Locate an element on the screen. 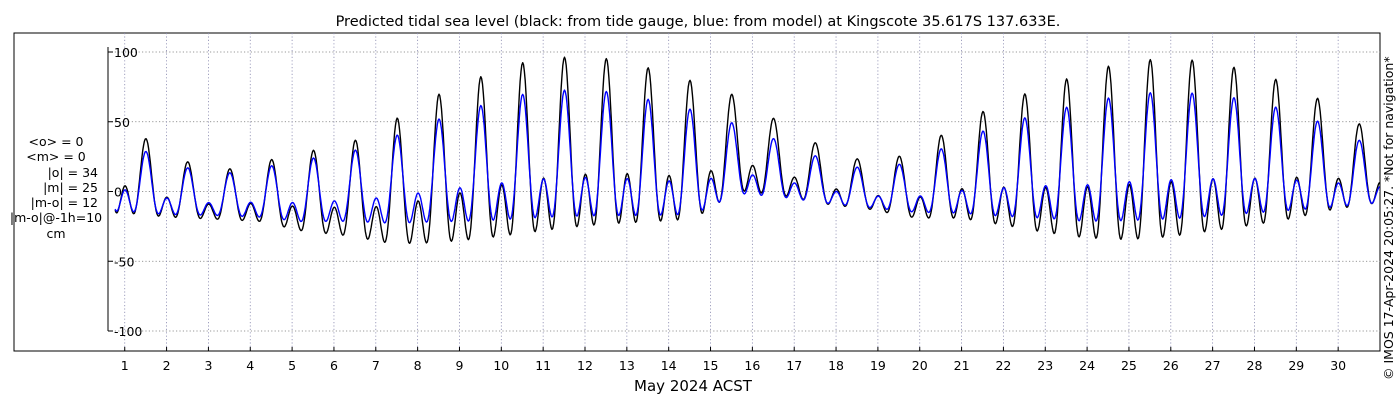  y-tick-label: 50 is located at coordinates (122, 122).